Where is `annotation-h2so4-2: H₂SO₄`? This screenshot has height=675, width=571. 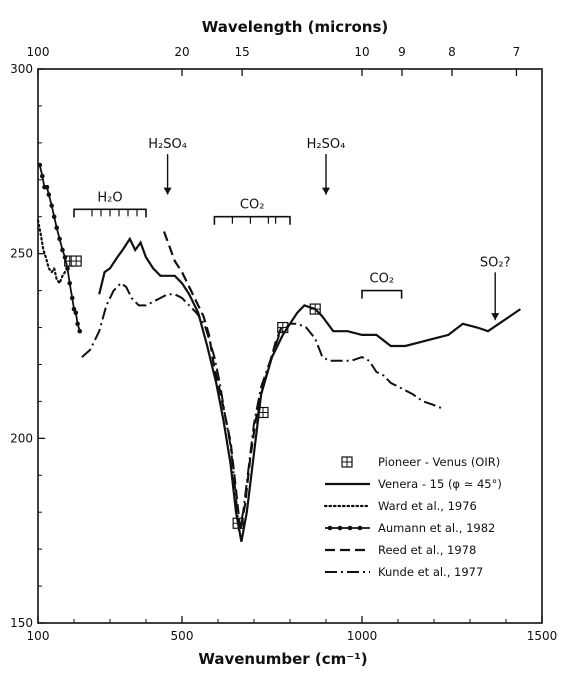
annotation-h2so4-2: H₂SO₄ is located at coordinates (326, 166).